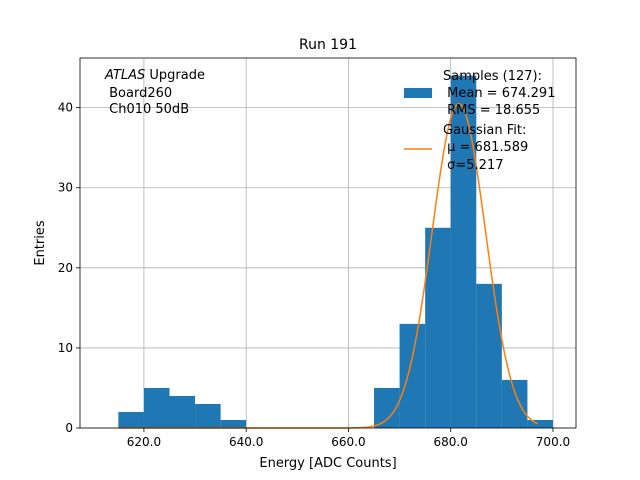  Describe the element at coordinates (65, 108) in the screenshot. I see `y-tick-label: 40` at that location.